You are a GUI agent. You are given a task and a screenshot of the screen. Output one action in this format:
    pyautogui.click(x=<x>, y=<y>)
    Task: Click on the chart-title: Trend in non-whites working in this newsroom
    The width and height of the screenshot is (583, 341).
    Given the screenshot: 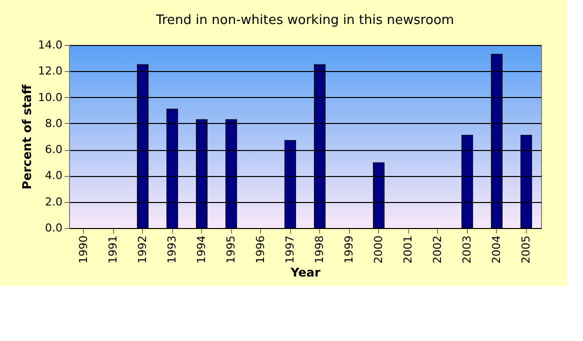 What is the action you would take?
    pyautogui.click(x=304, y=20)
    